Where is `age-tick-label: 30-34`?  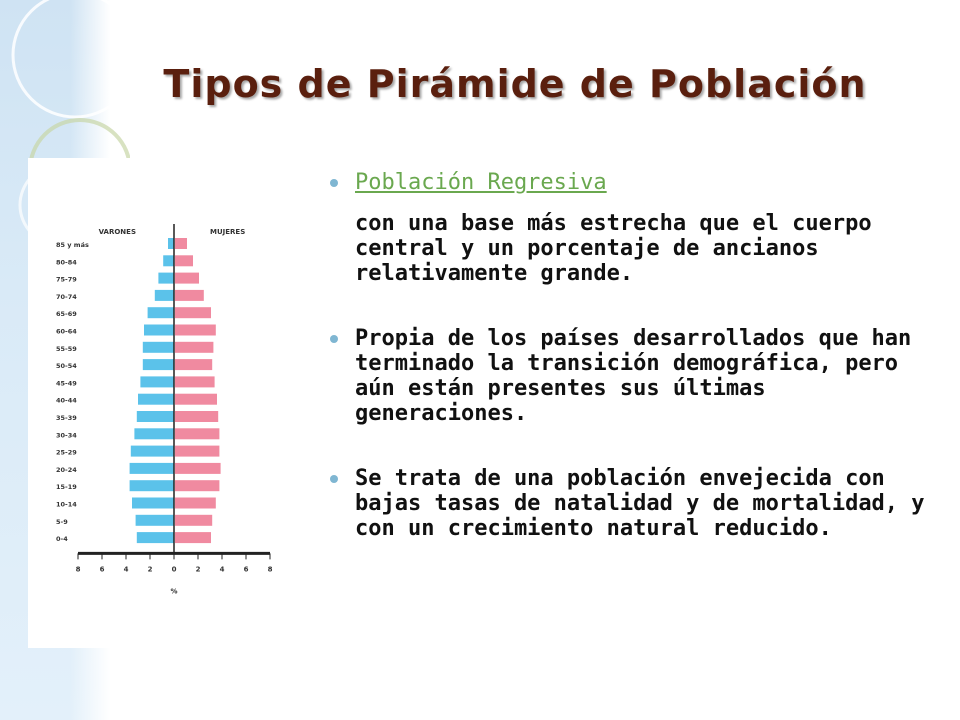 age-tick-label: 30-34 is located at coordinates (66, 435).